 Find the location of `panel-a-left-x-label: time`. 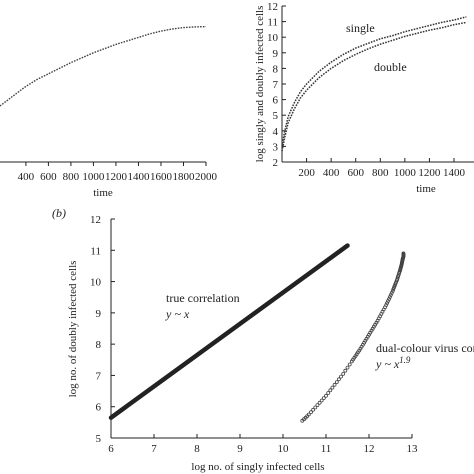

panel-a-left-x-label: time is located at coordinates (103, 193).